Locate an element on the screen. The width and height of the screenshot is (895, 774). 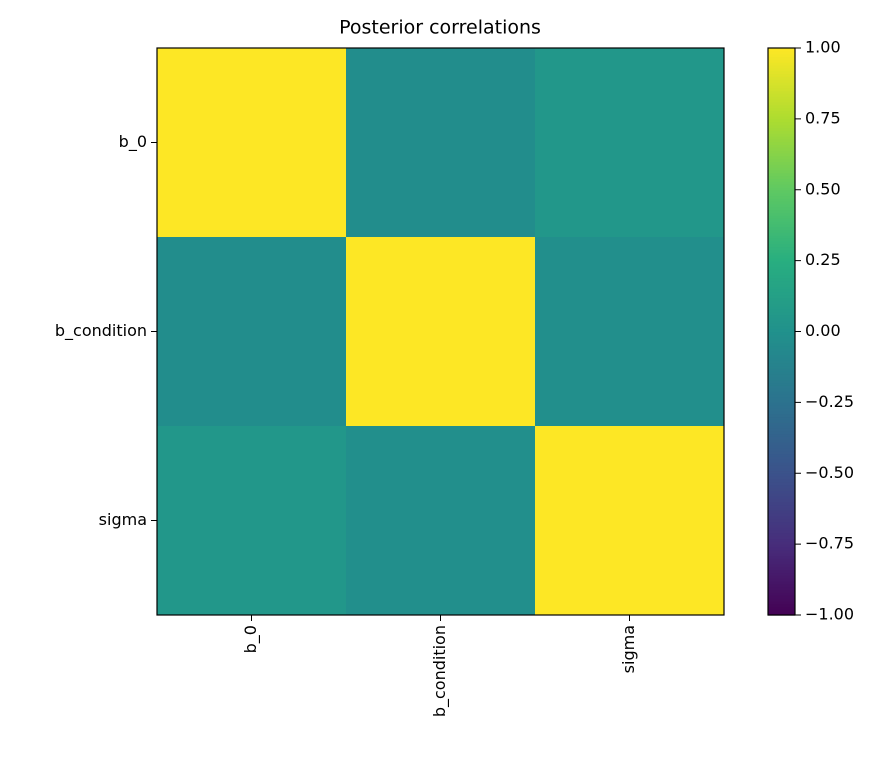
colorbar-tick-label: 0.00 is located at coordinates (823, 330).